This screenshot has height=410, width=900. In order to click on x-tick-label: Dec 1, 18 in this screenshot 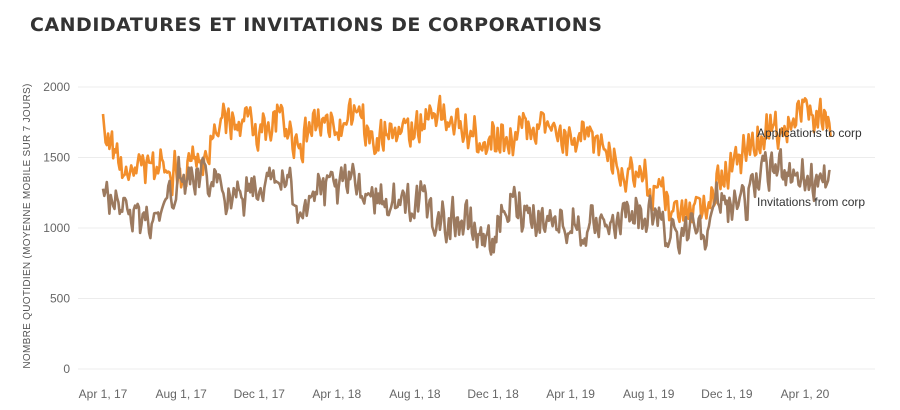, I will do `click(493, 394)`.